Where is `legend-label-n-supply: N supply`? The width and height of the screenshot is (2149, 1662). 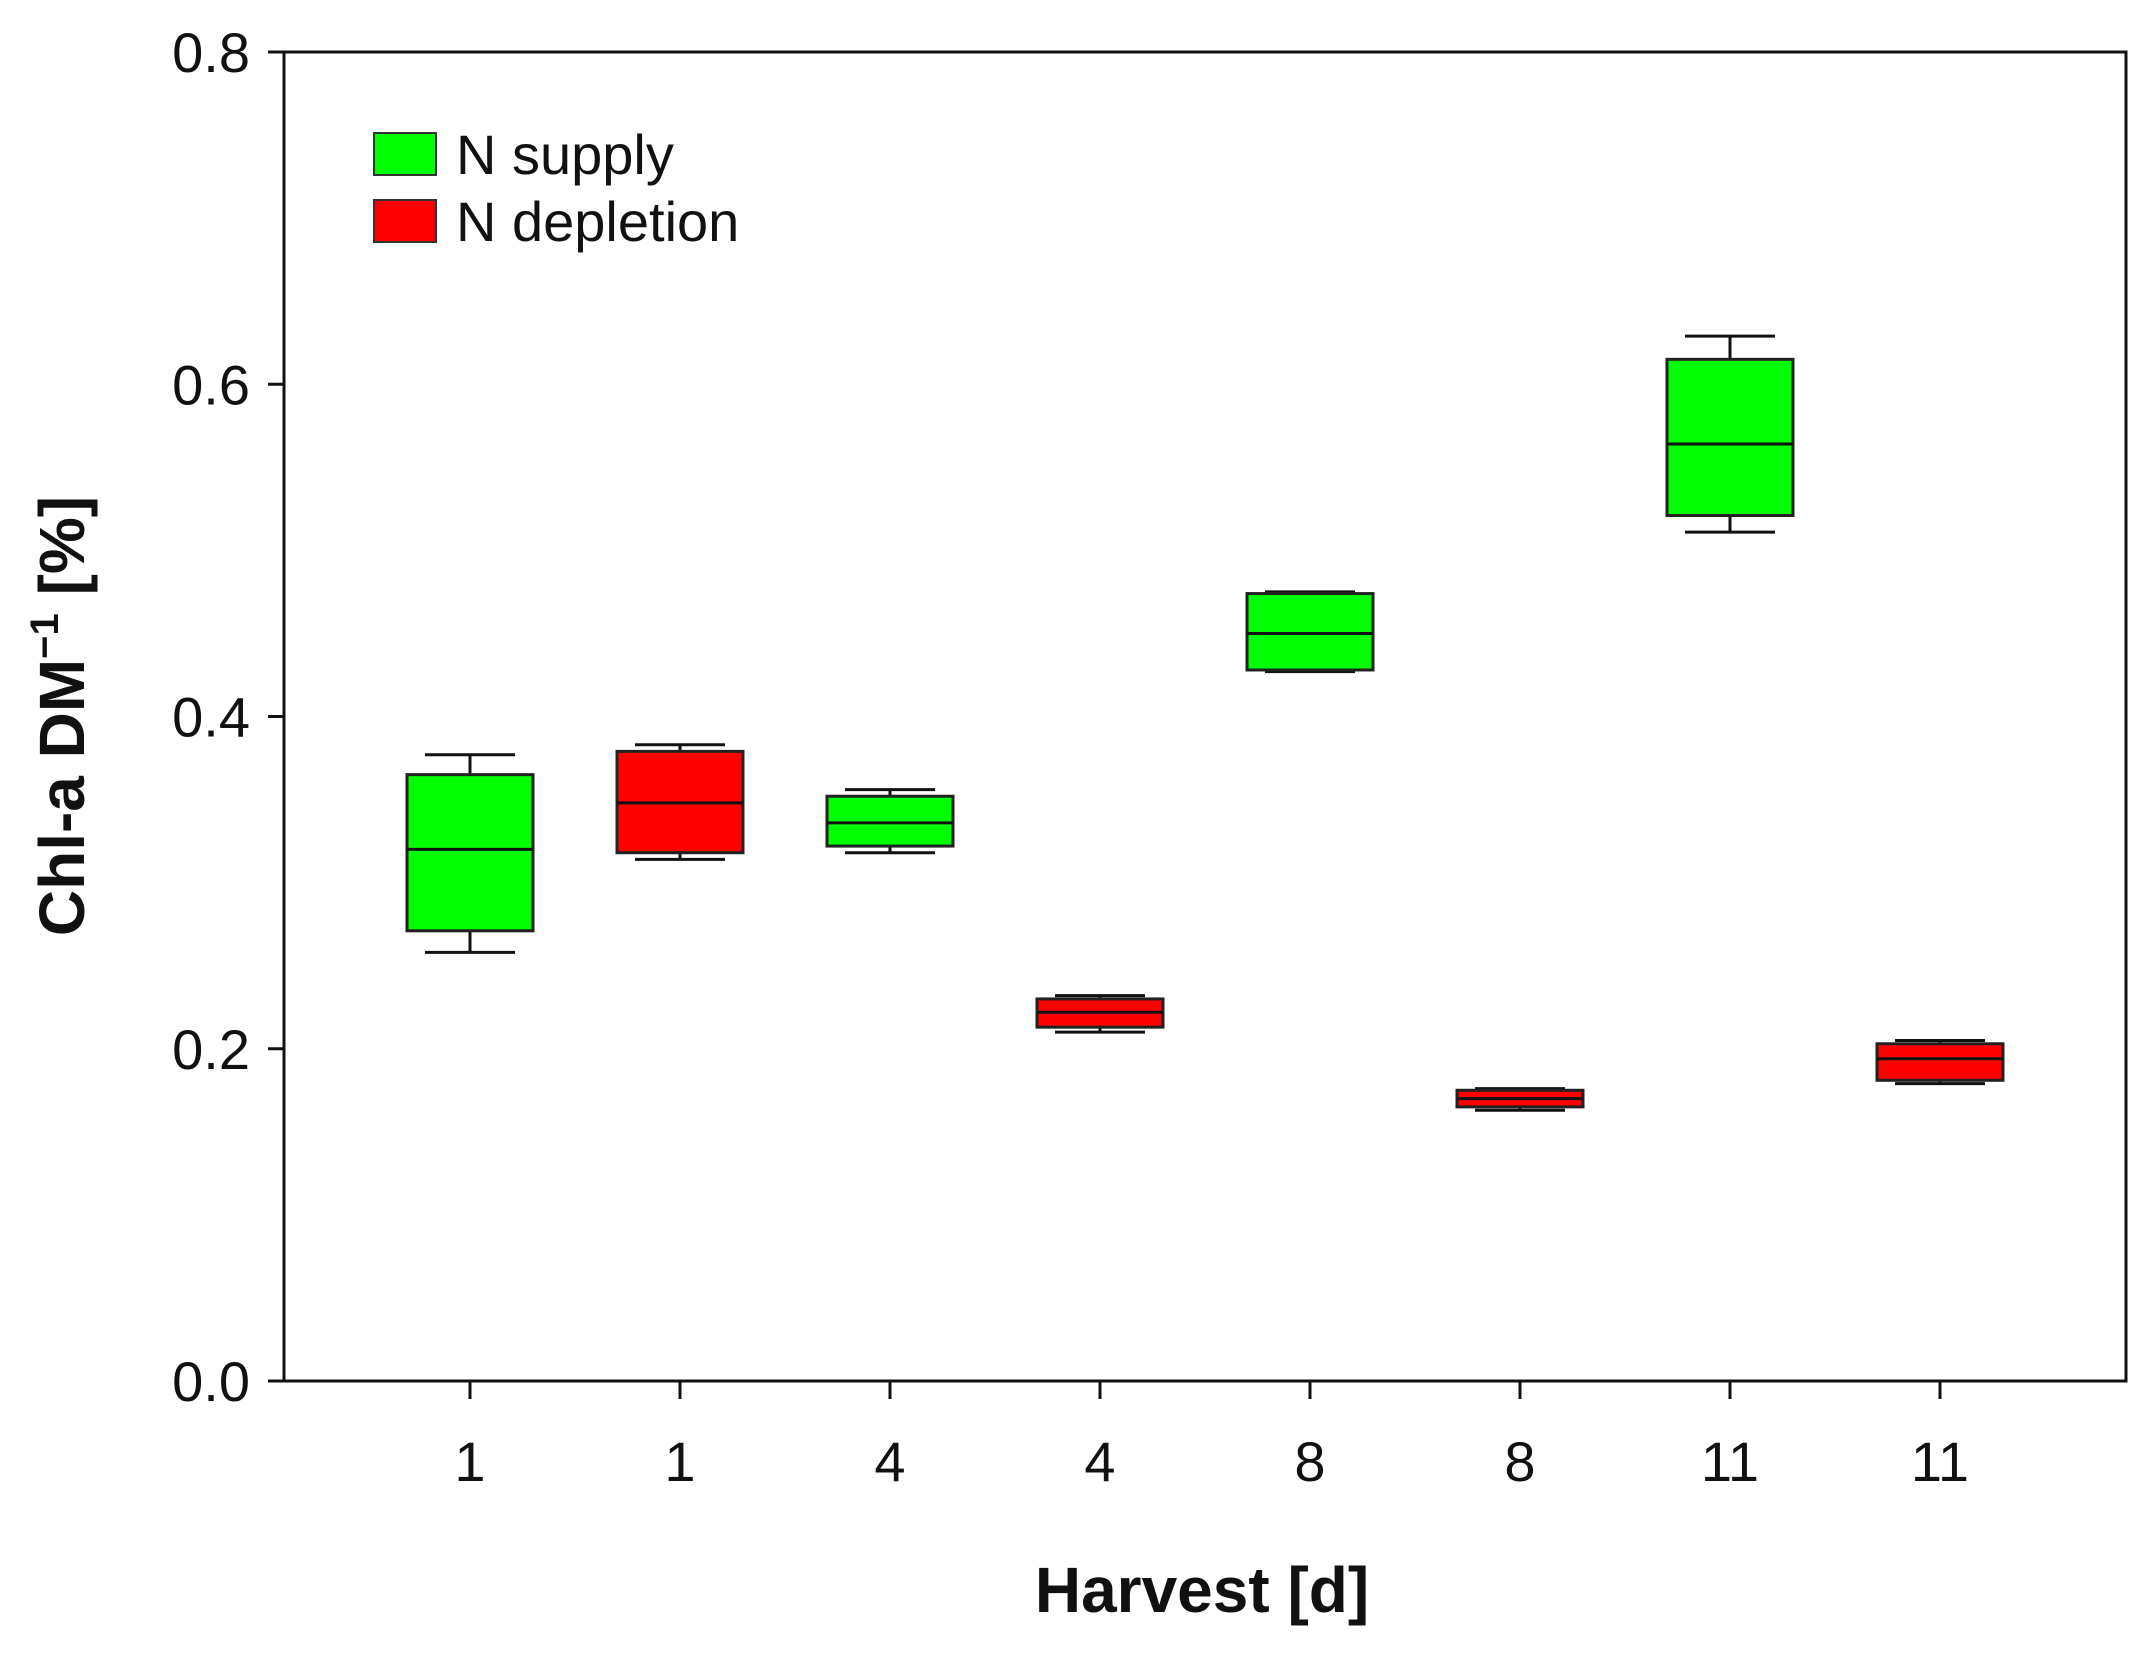 legend-label-n-supply: N supply is located at coordinates (565, 154).